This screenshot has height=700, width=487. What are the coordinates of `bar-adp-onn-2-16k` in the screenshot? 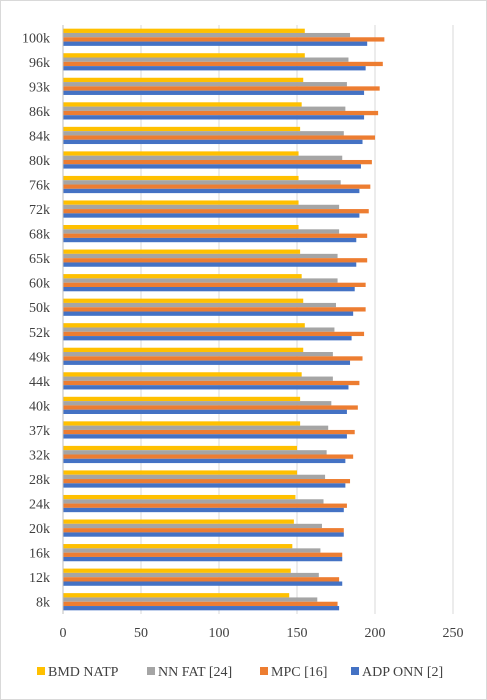 It's located at (203, 559).